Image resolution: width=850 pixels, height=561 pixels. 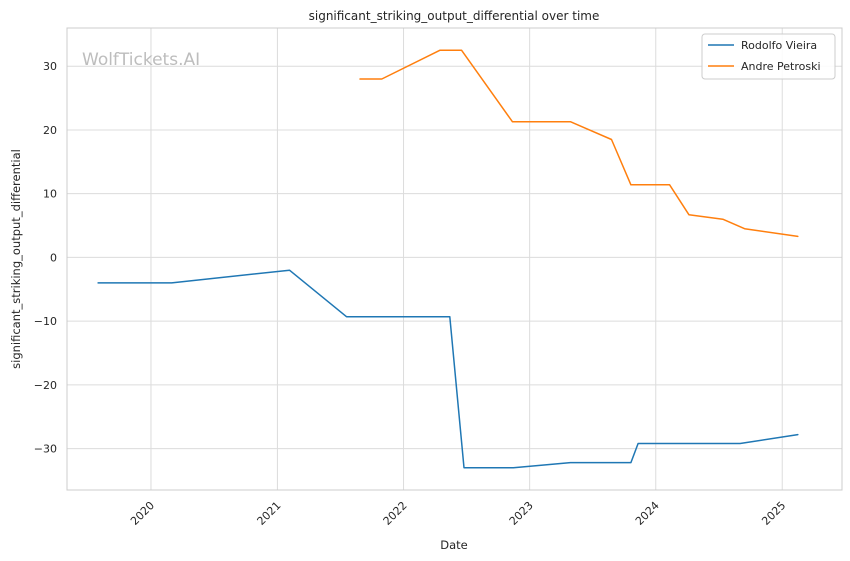 I want to click on y-tick-label: −20, so click(x=45, y=385).